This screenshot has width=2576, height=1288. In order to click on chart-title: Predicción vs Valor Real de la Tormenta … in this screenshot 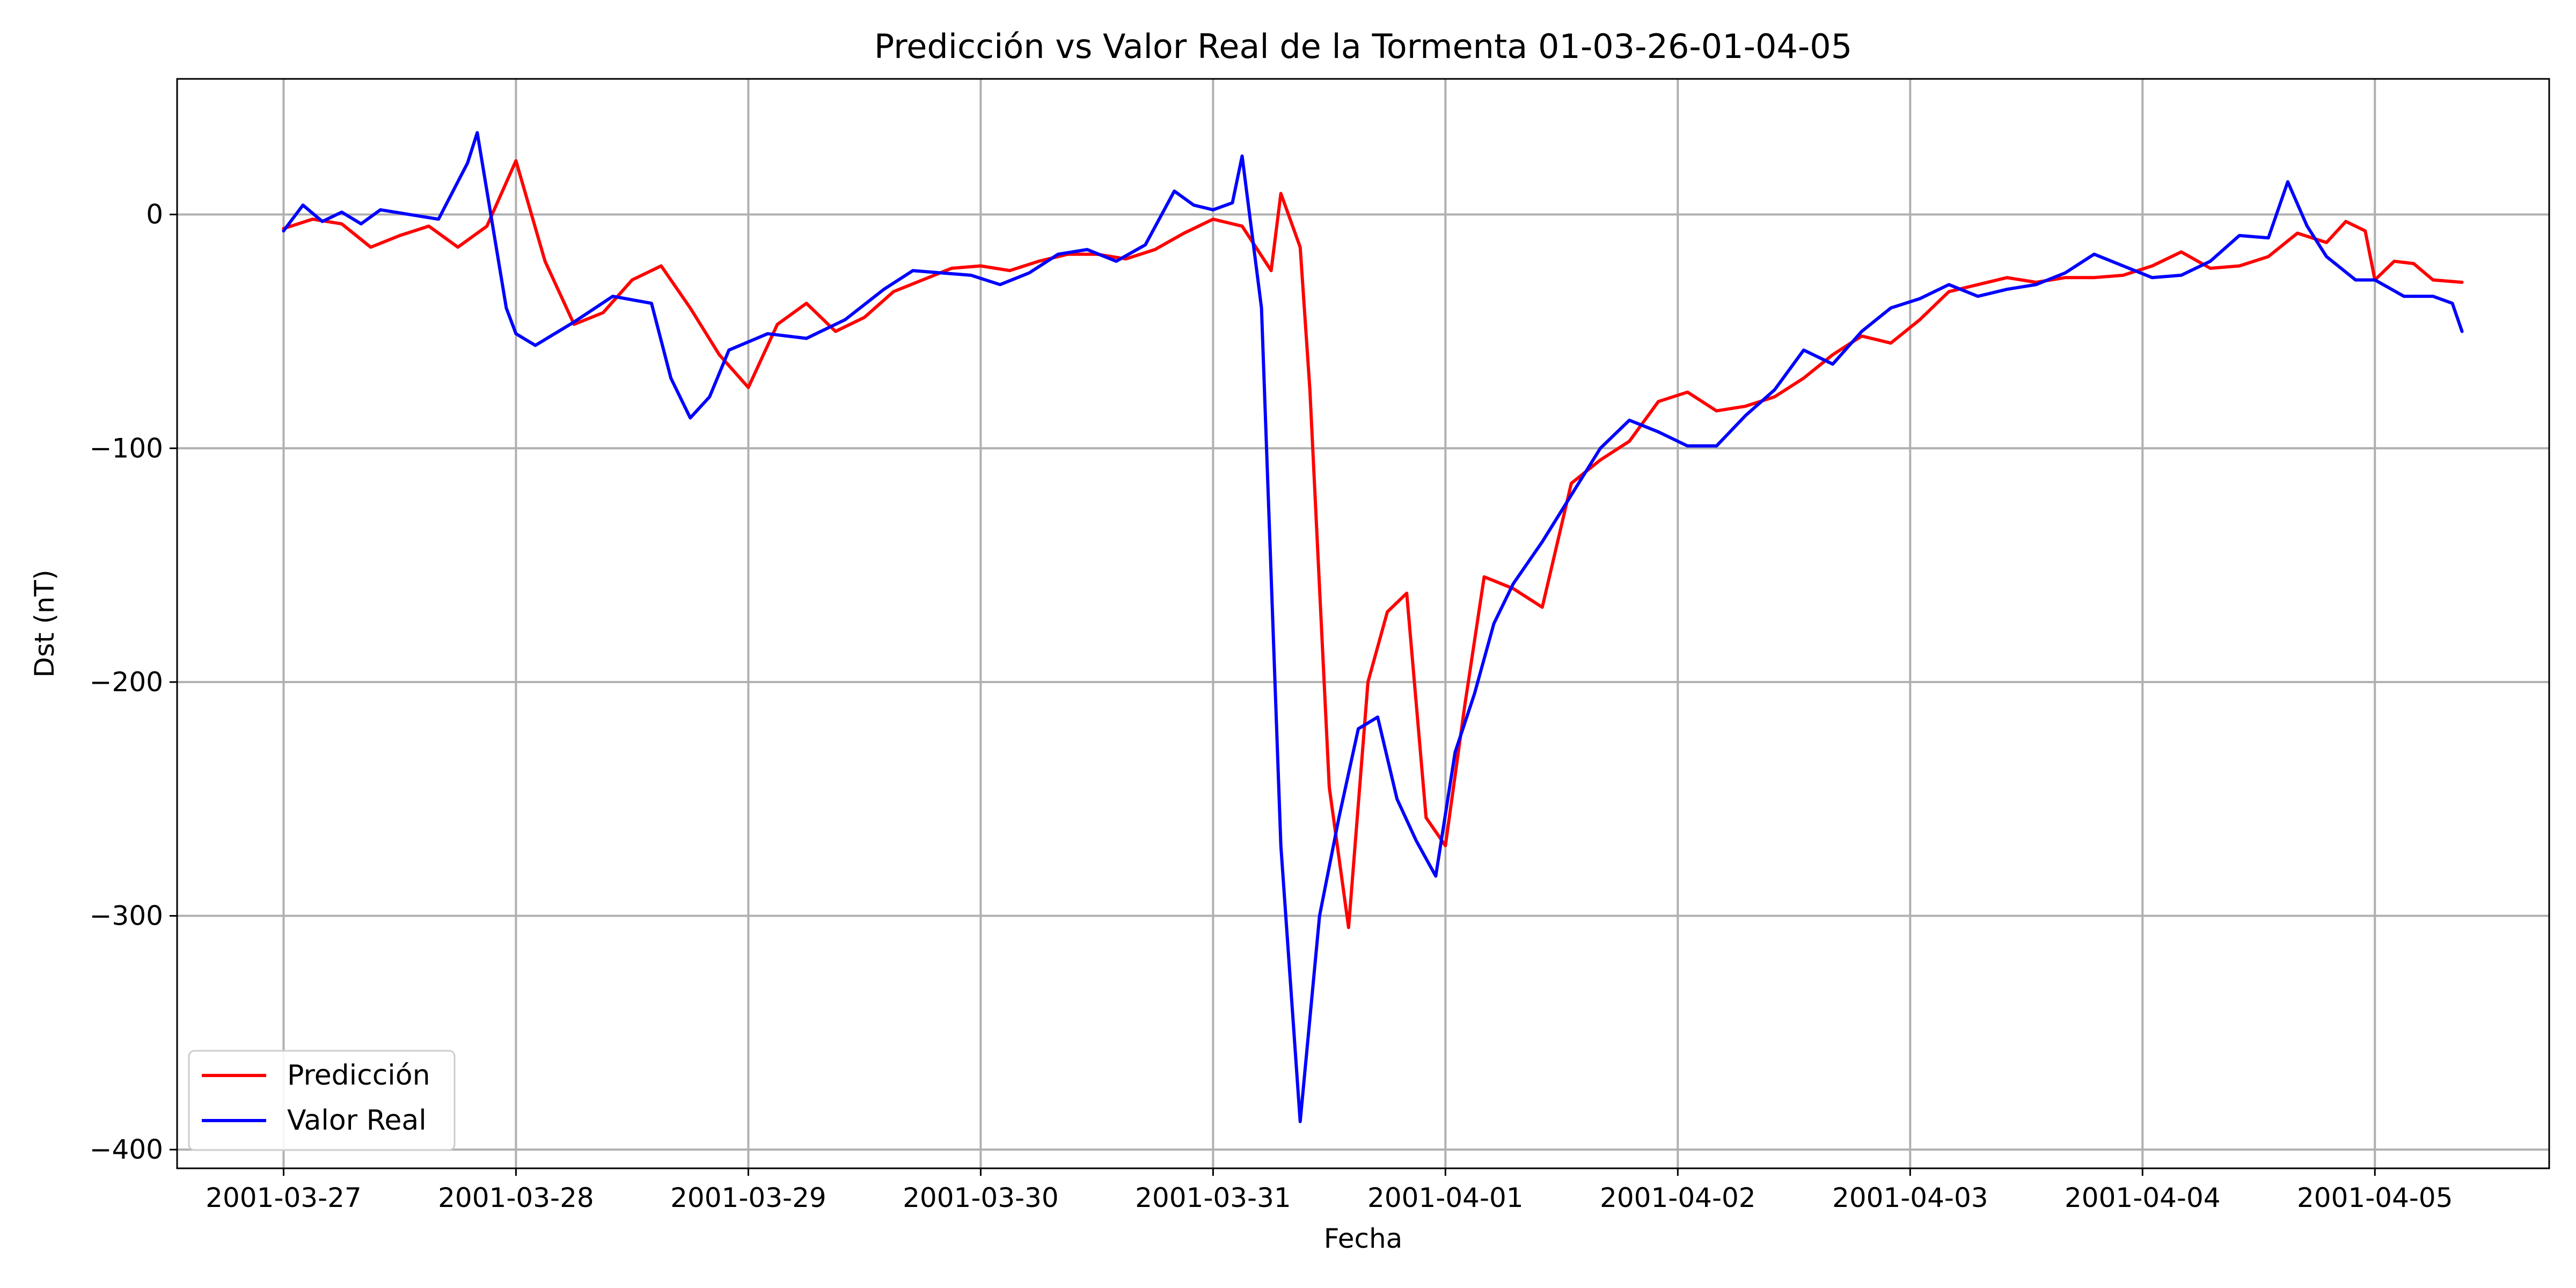, I will do `click(1363, 46)`.